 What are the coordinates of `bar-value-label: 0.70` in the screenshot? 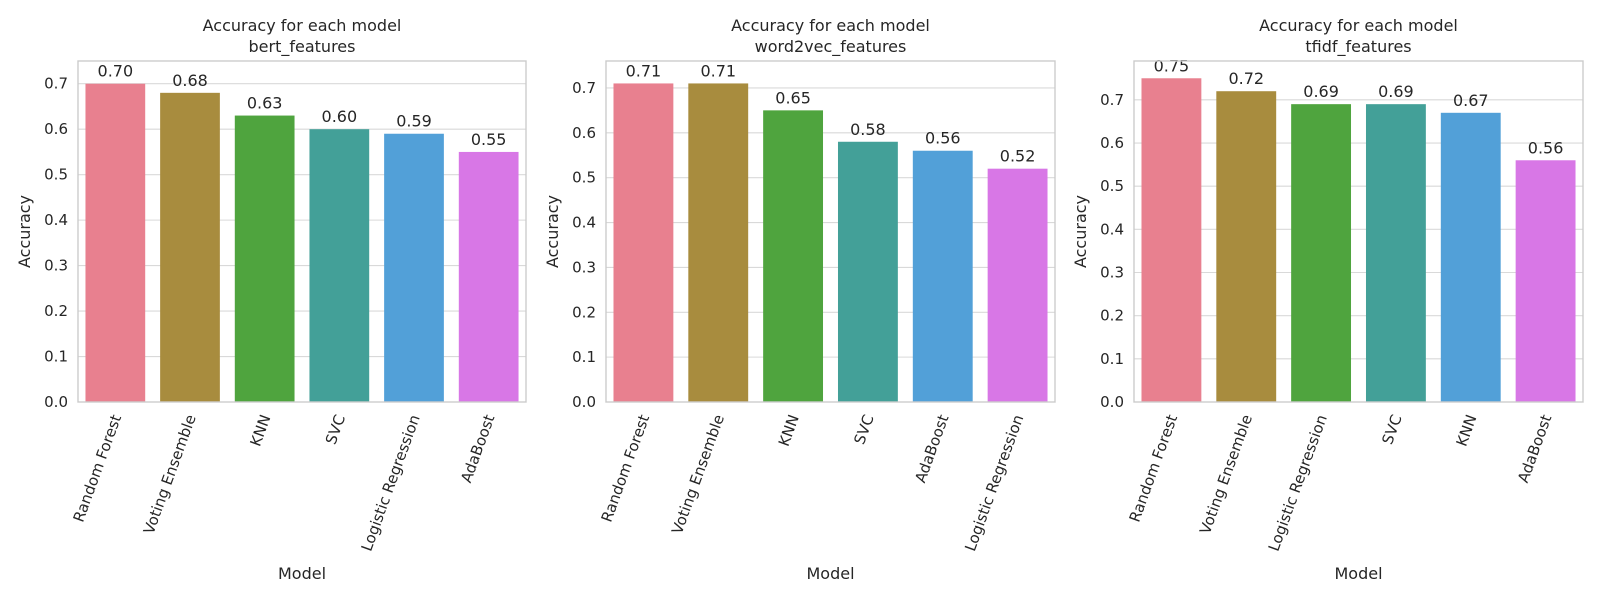 It's located at (116, 71).